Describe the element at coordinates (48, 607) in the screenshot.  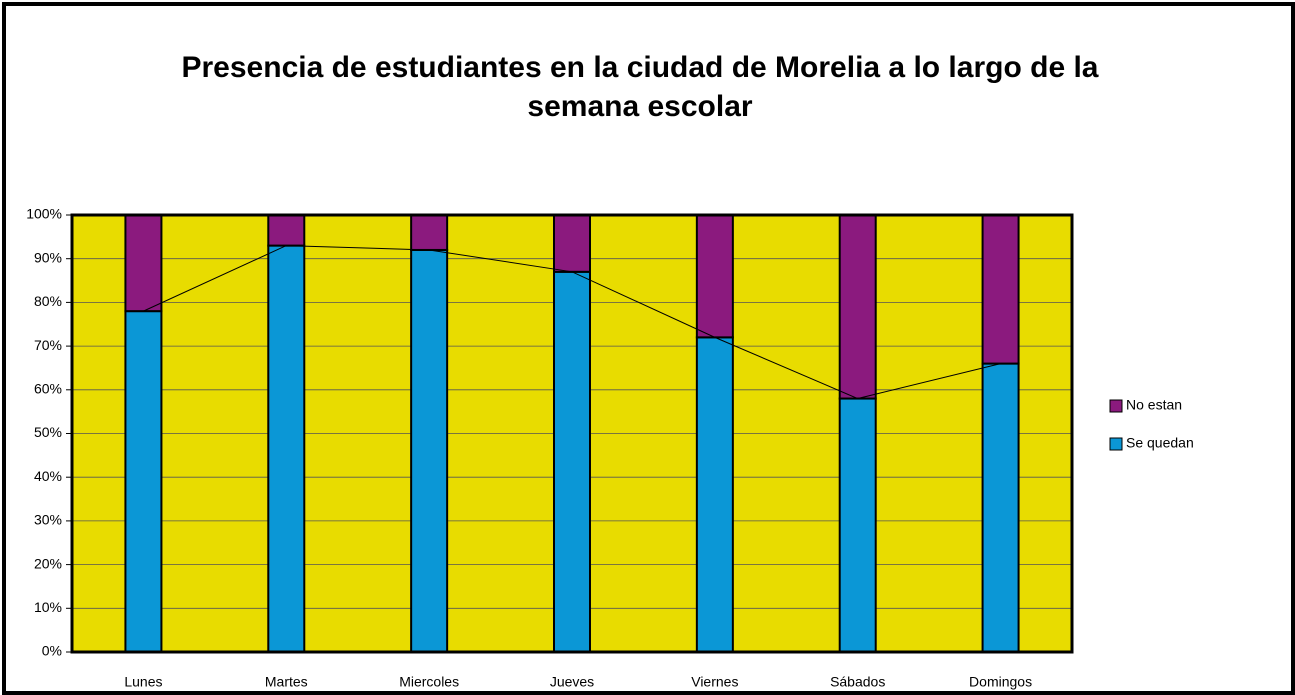
I see `y-tick-label: 10%` at that location.